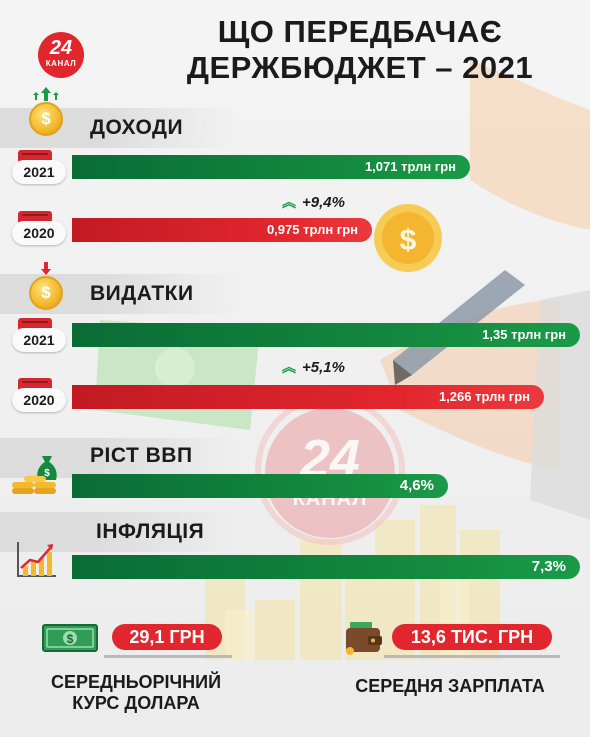 The height and width of the screenshot is (737, 590). What do you see at coordinates (472, 637) in the screenshot?
I see `salary-pill: 13,6 ТИС. ГРН` at bounding box center [472, 637].